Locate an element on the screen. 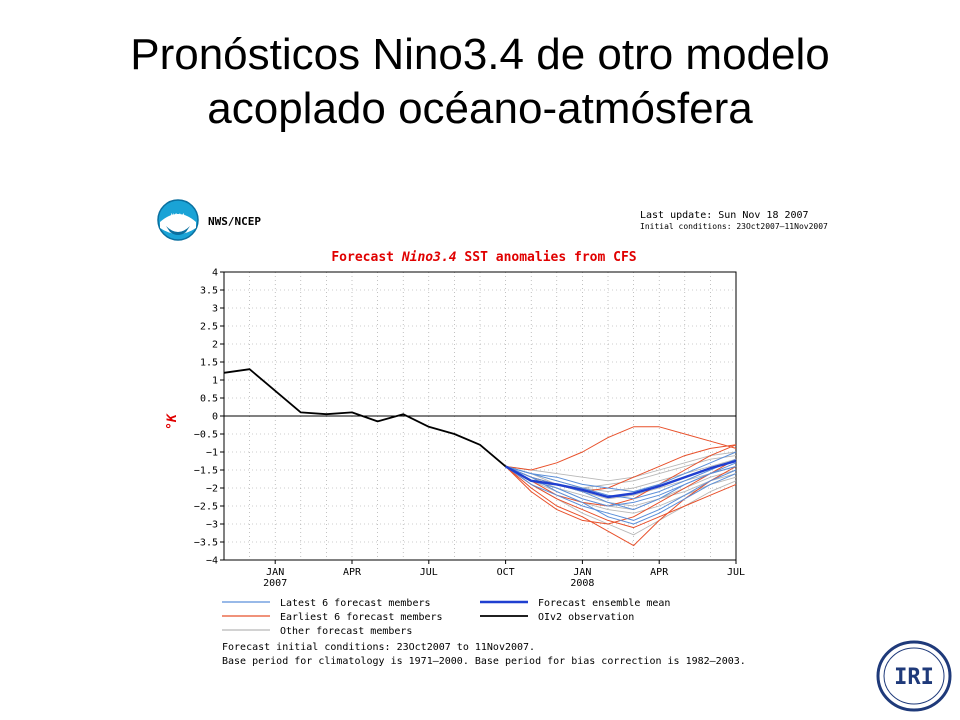 The image size is (960, 720). iri-logo-icon: IRI is located at coordinates (914, 676).